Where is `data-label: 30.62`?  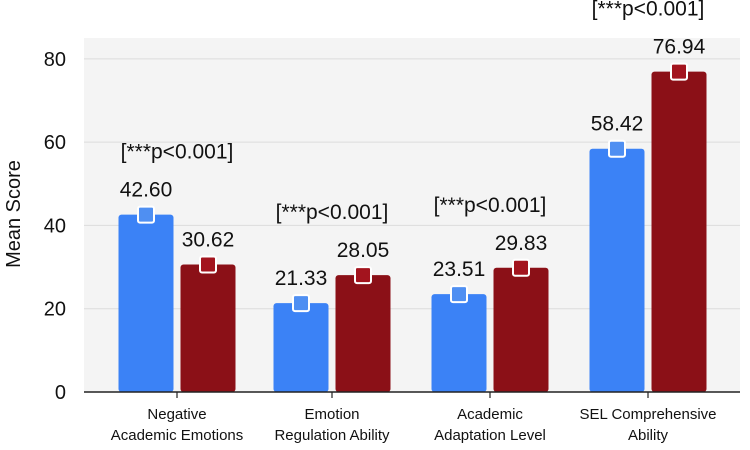 data-label: 30.62 is located at coordinates (208, 239).